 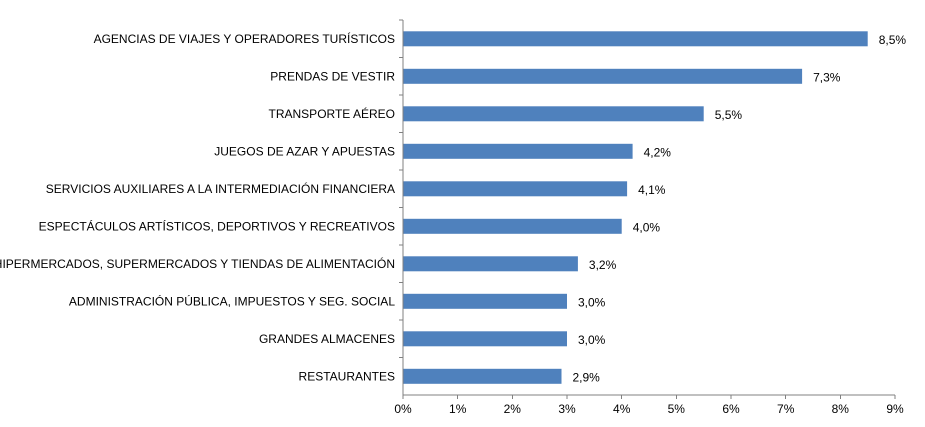 What do you see at coordinates (347, 376) in the screenshot?
I see `category-label-restaurantes: RESTAURANTES` at bounding box center [347, 376].